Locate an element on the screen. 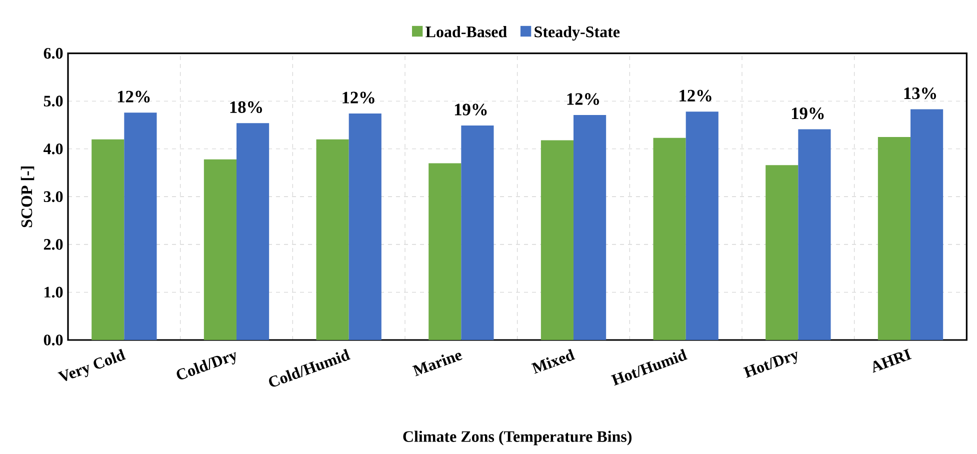 The width and height of the screenshot is (977, 454). x-tick-label: AHRI is located at coordinates (892, 360).